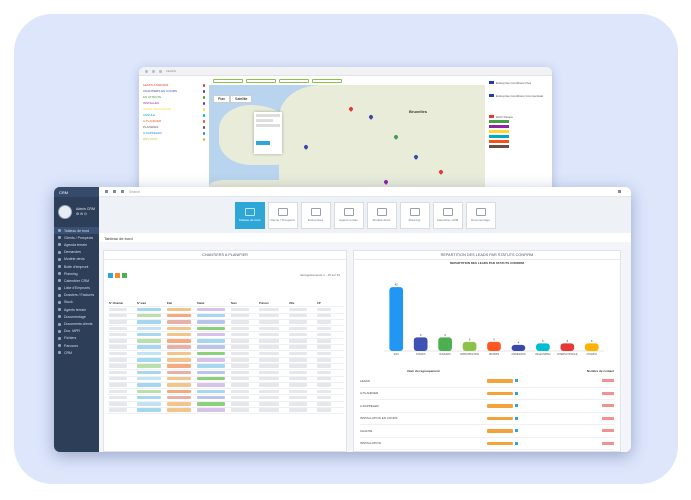 The image size is (691, 500). I want to click on sidebar-item: CRM, so click(76, 352).